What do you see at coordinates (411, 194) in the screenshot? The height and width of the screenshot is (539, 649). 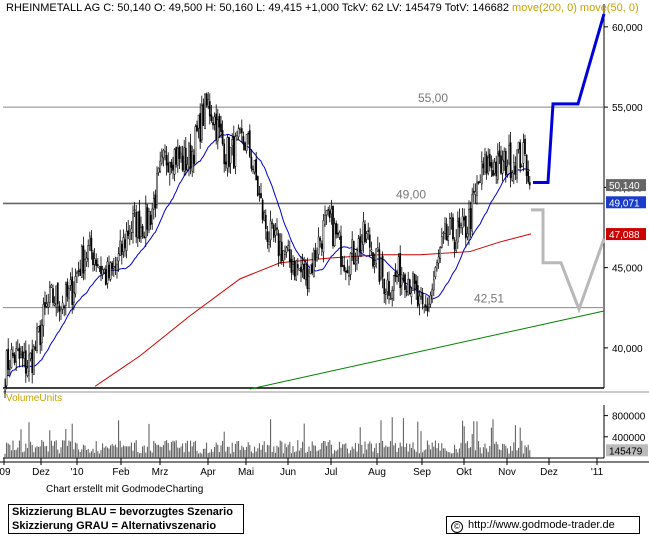 I see `level-label: 49,00` at bounding box center [411, 194].